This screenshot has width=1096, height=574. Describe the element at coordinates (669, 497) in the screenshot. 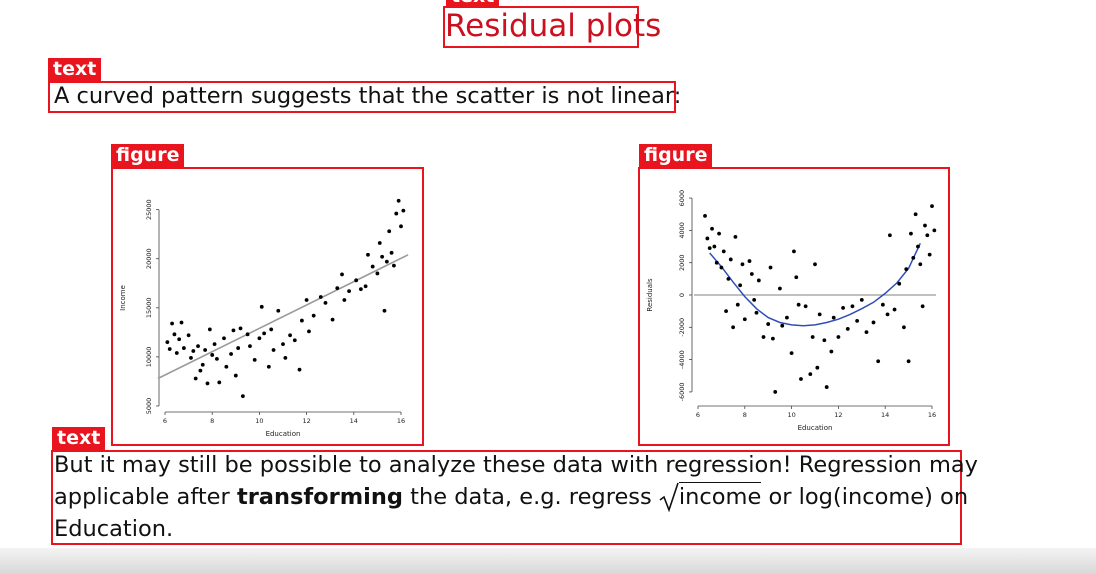

I see `radical-sign-icon` at that location.